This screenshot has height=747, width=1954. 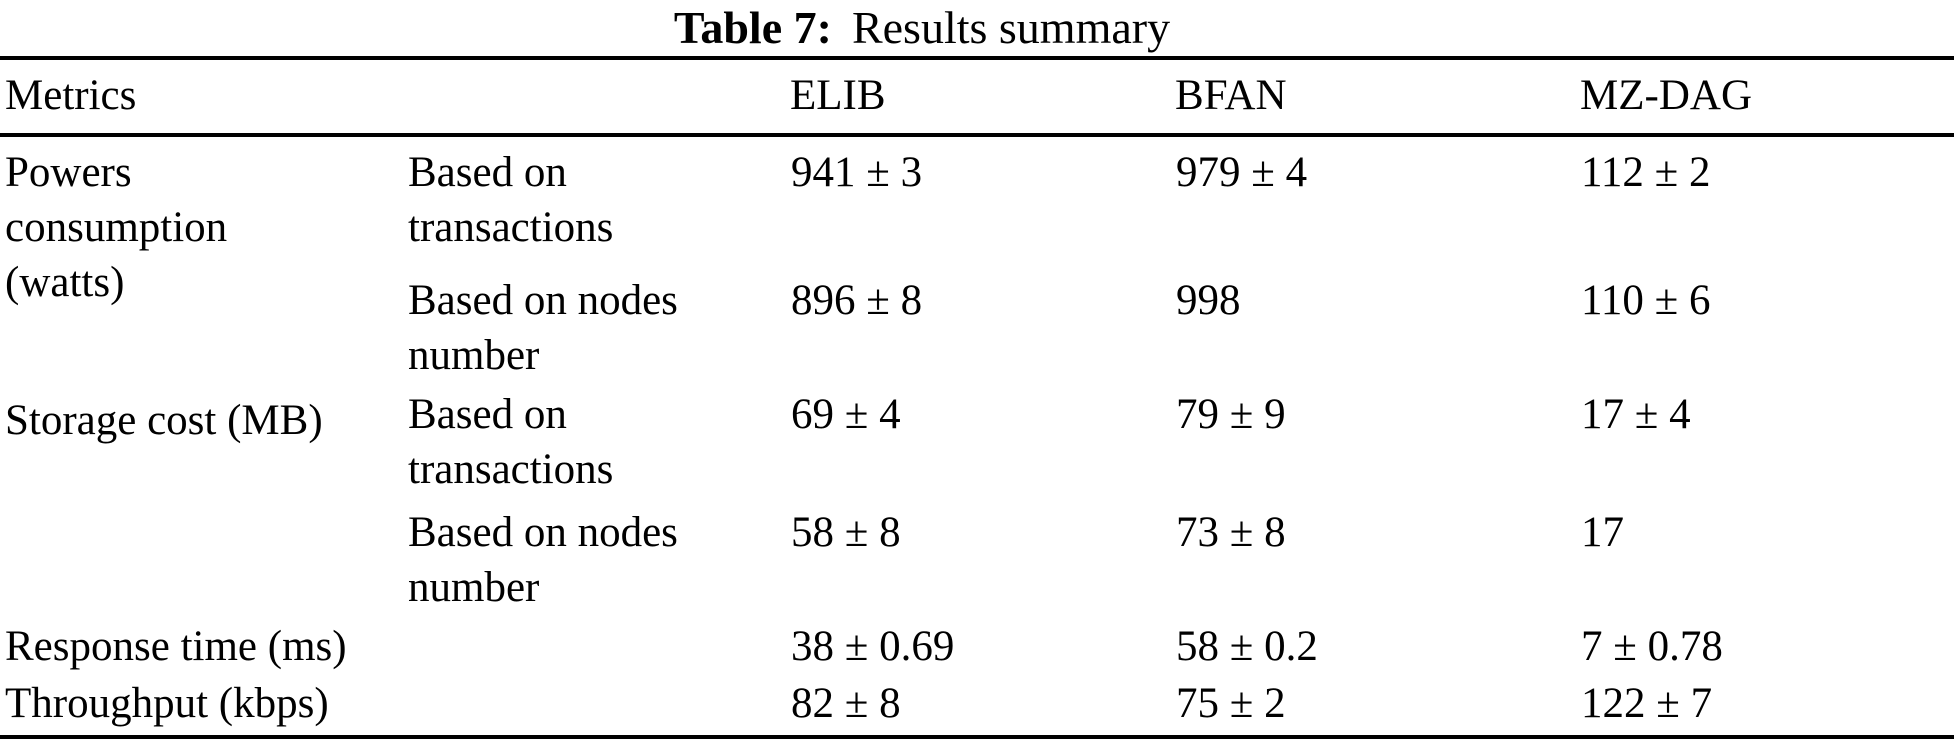 What do you see at coordinates (164, 420) in the screenshot?
I see `metric-cell-storage-cost: Storage cost (MB)` at bounding box center [164, 420].